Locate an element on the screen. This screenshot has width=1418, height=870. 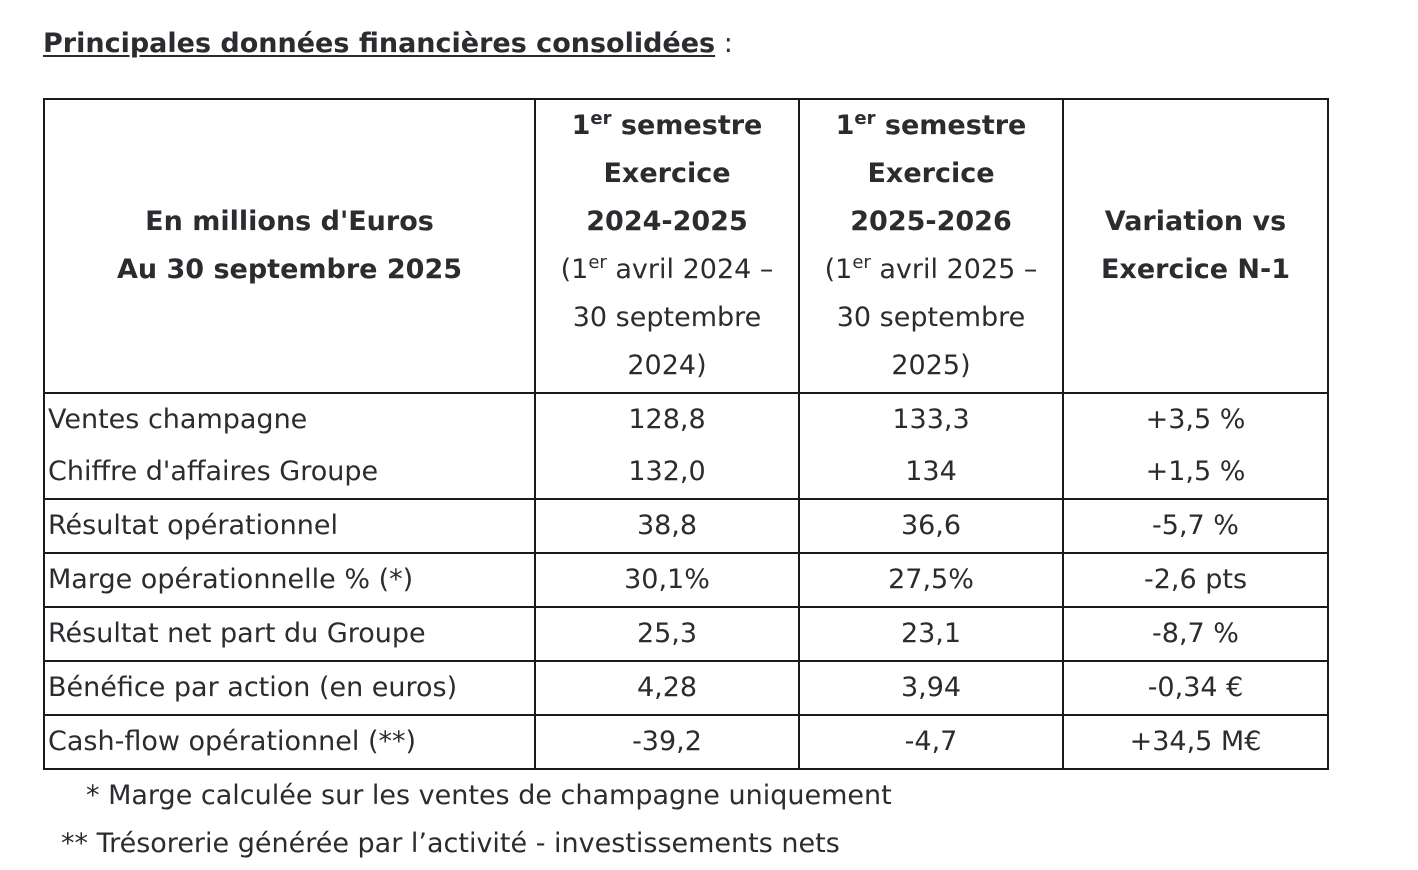
header-variation-line1: Variation vs is located at coordinates (1195, 221).